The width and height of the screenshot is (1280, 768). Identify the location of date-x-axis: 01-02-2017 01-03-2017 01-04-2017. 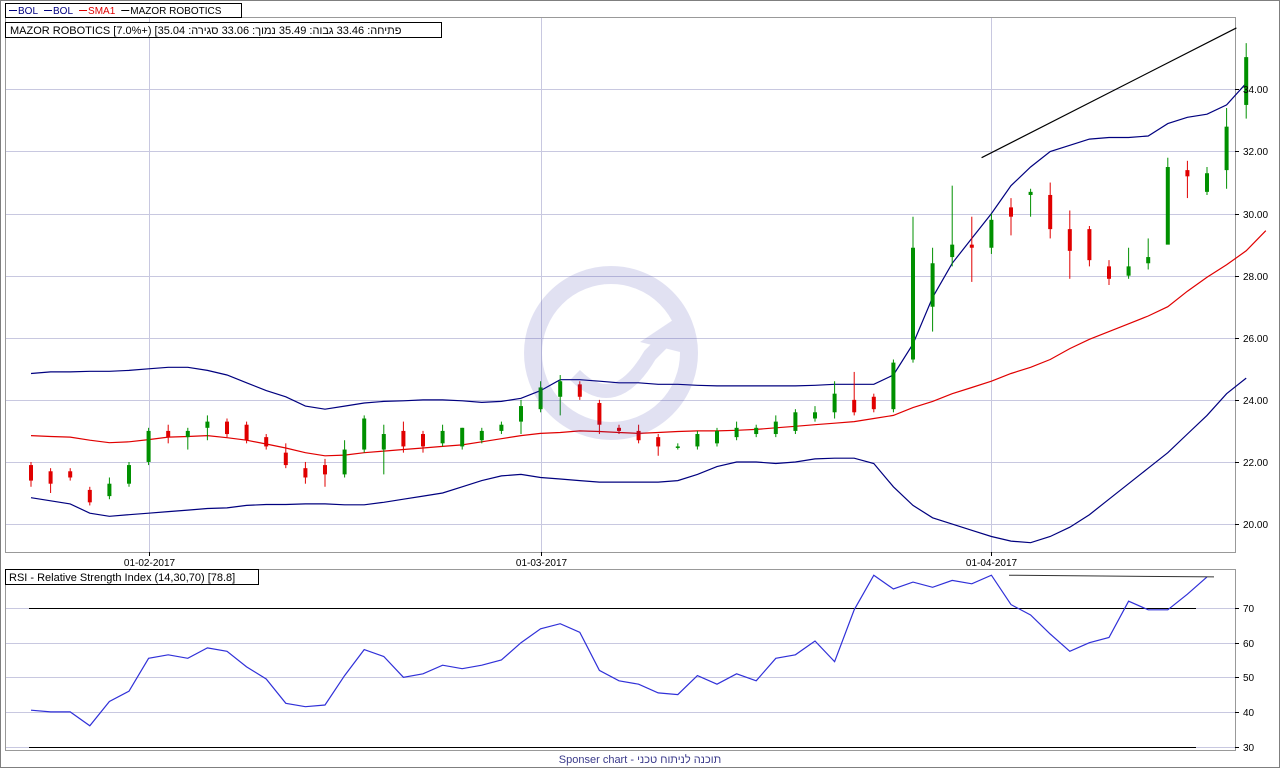
(571, 560).